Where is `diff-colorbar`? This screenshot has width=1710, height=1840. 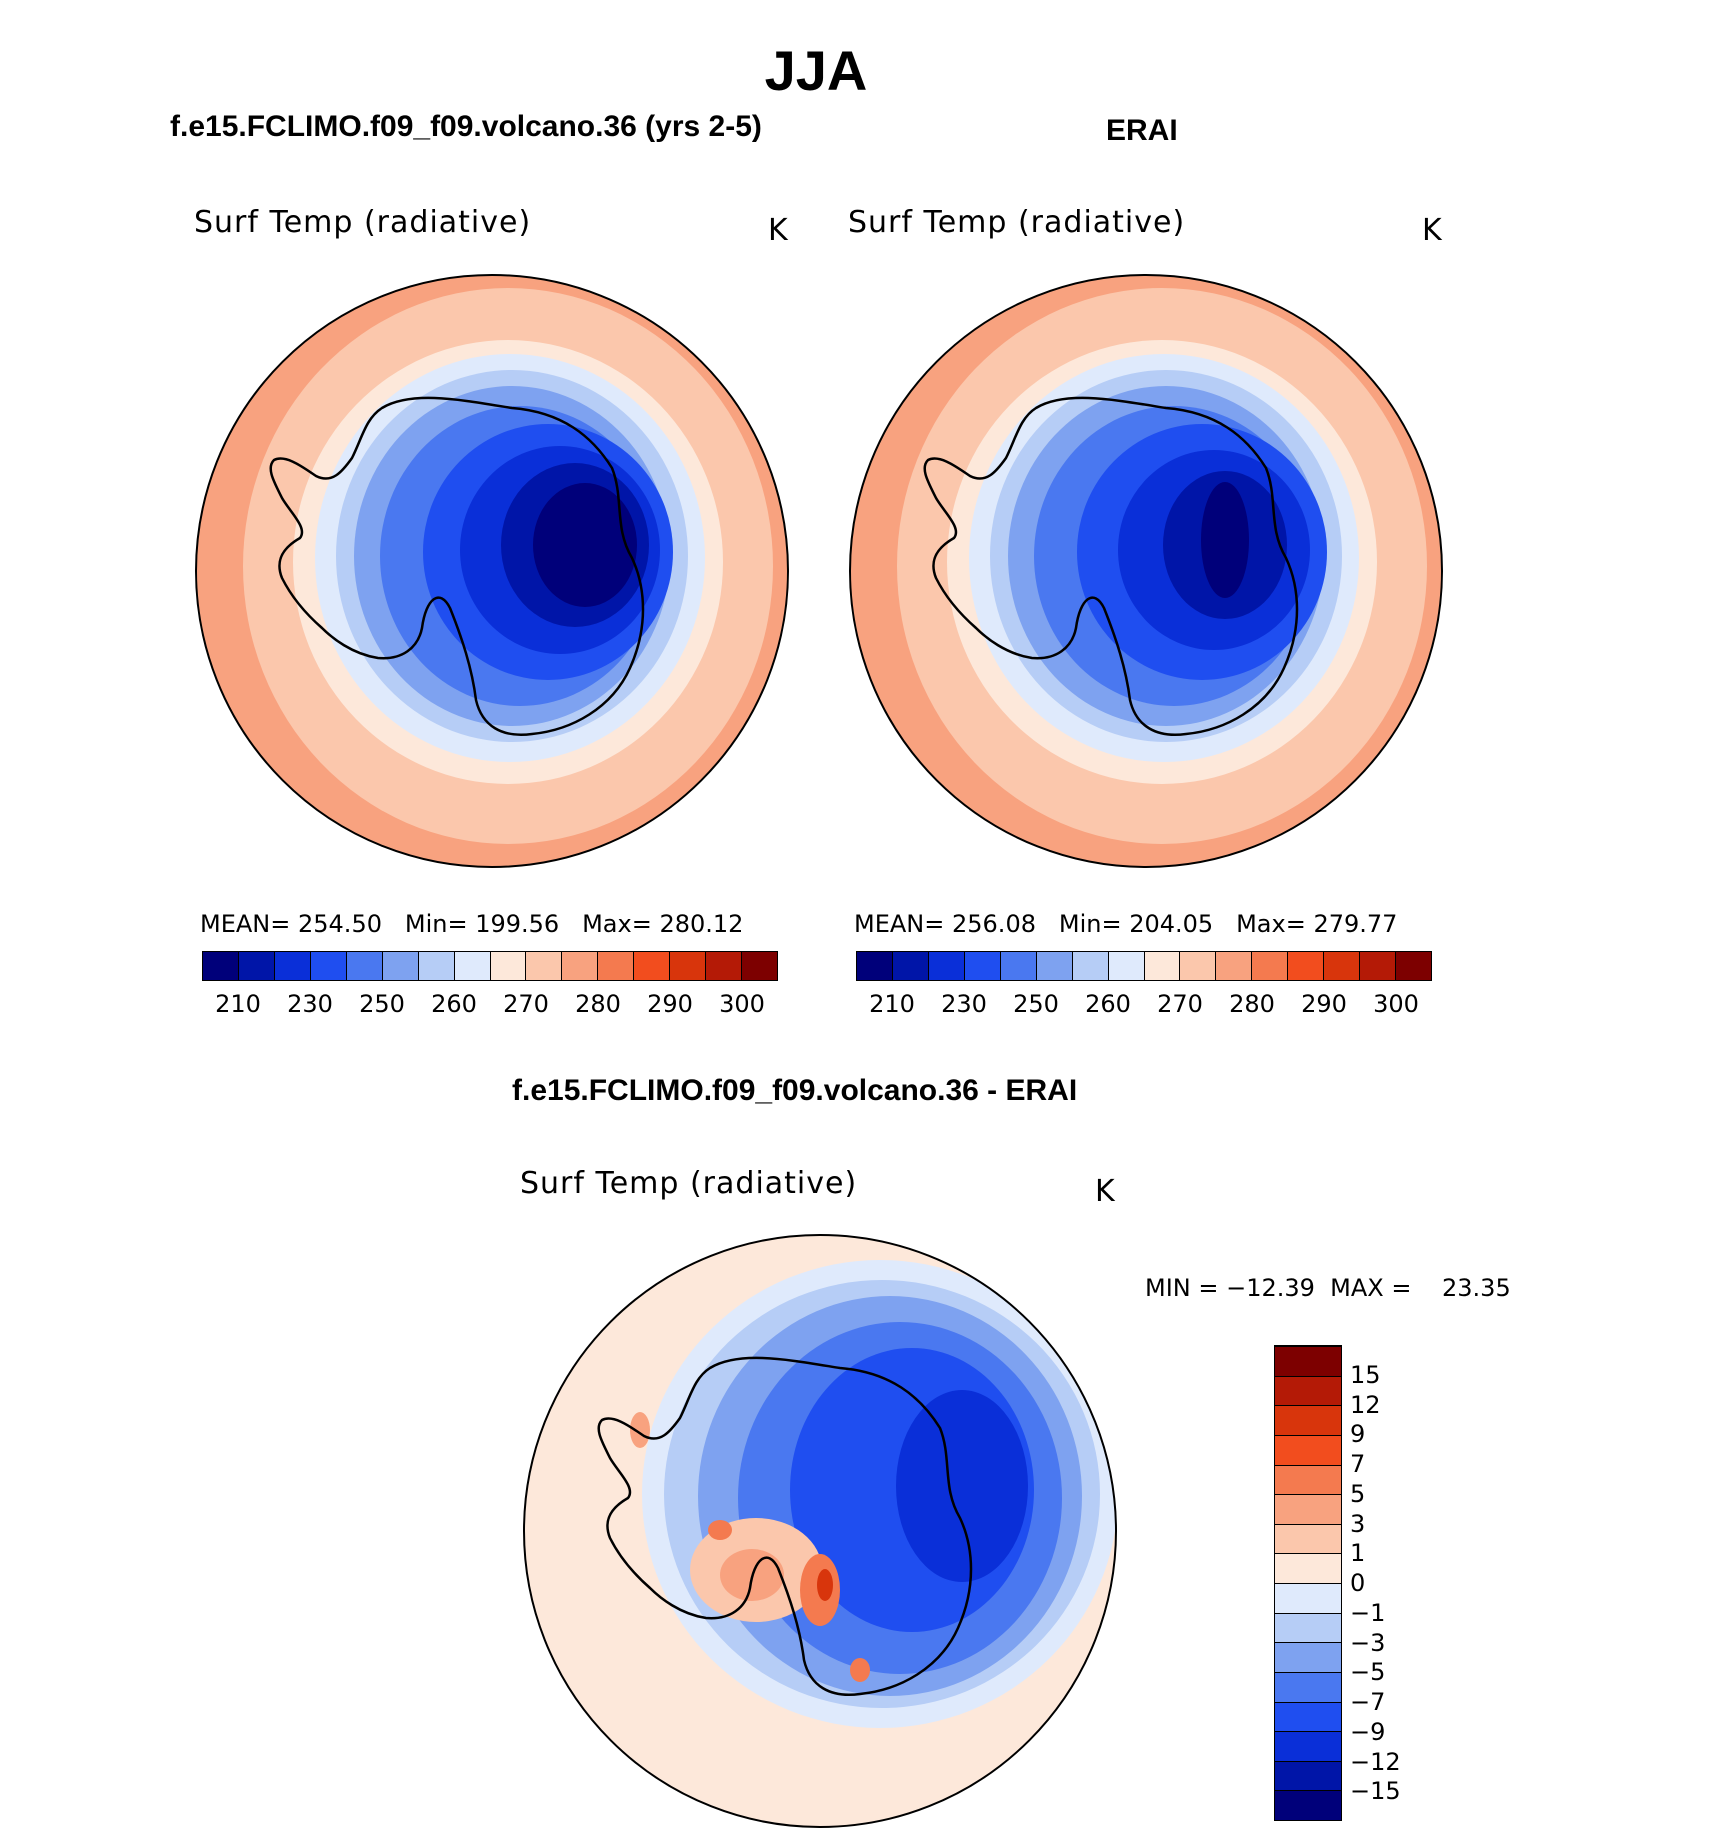 diff-colorbar is located at coordinates (1308, 1583).